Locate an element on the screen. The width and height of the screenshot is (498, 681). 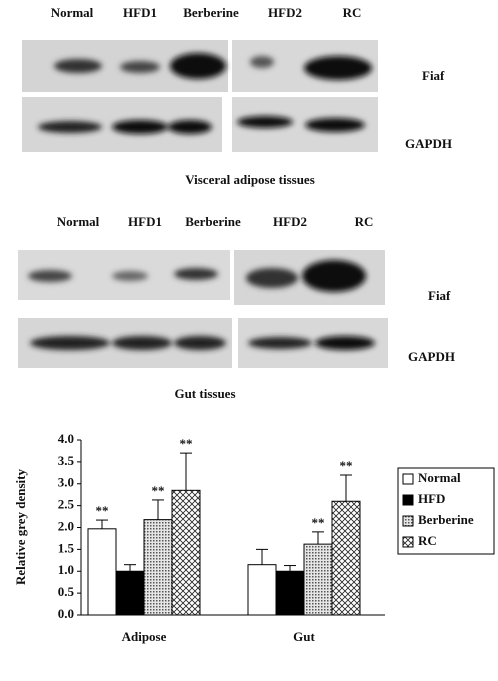
x-tick-label: Gut is located at coordinates (304, 636).